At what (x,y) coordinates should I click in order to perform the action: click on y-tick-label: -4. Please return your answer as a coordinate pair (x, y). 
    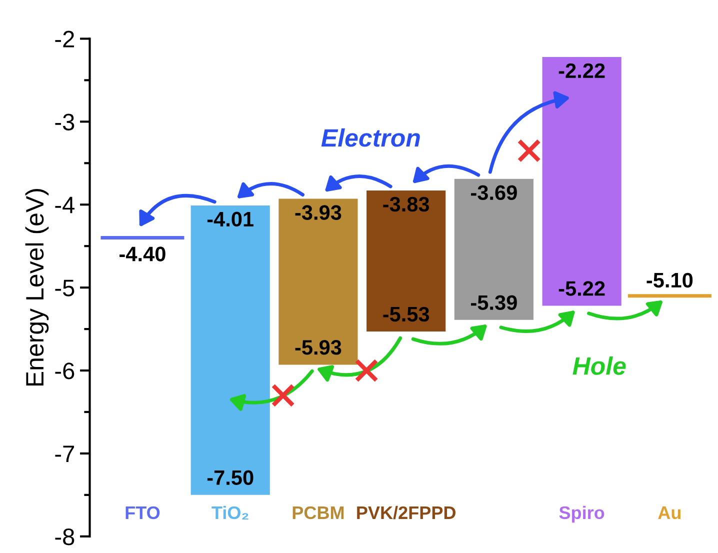
    Looking at the image, I should click on (64, 205).